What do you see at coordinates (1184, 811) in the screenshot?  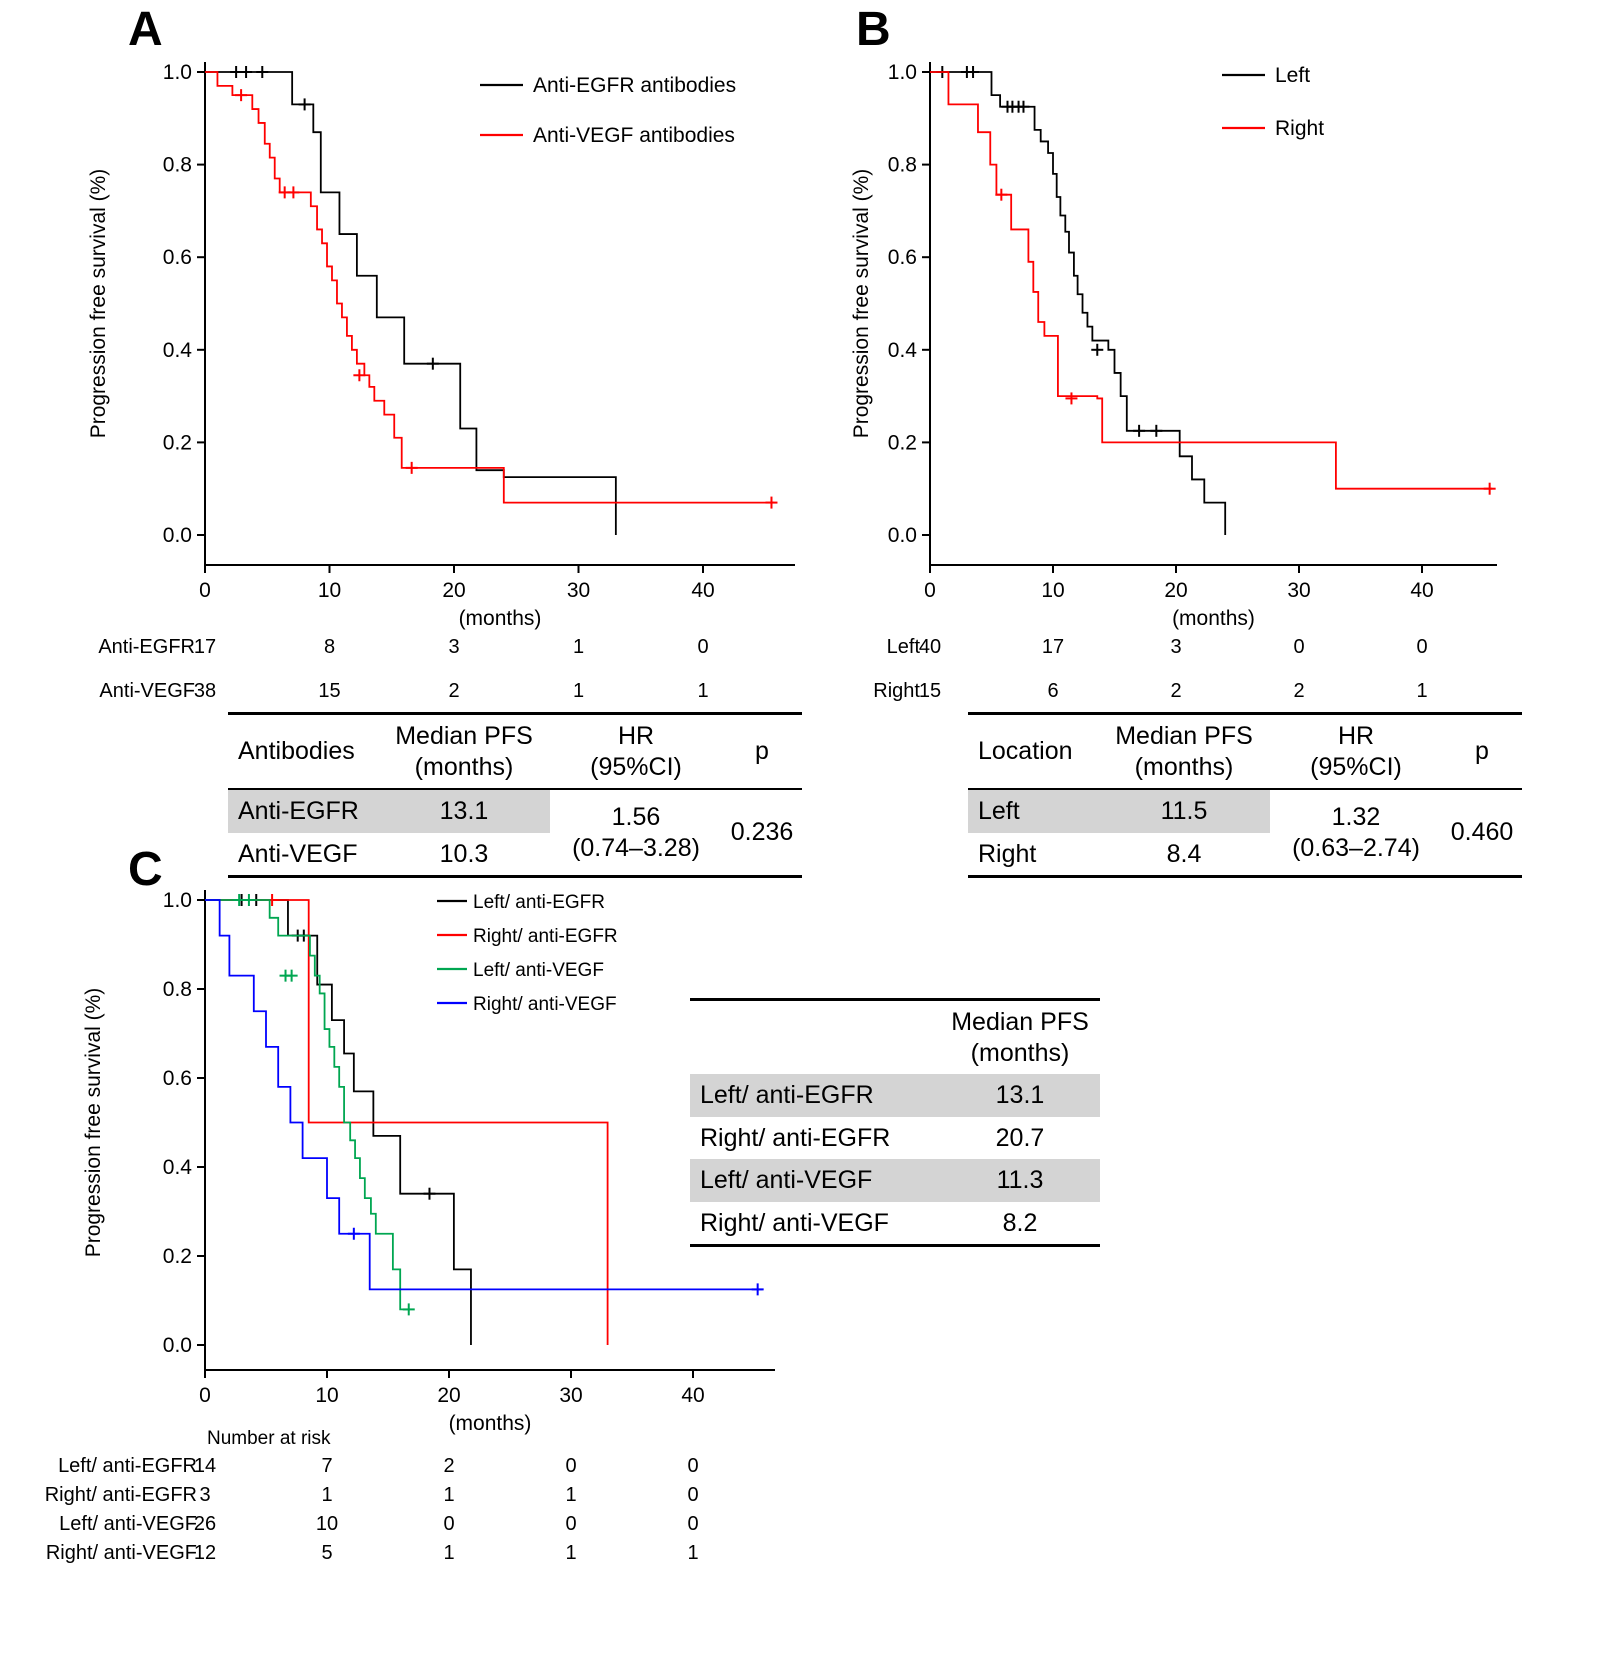 I see `median-value: 11.5` at bounding box center [1184, 811].